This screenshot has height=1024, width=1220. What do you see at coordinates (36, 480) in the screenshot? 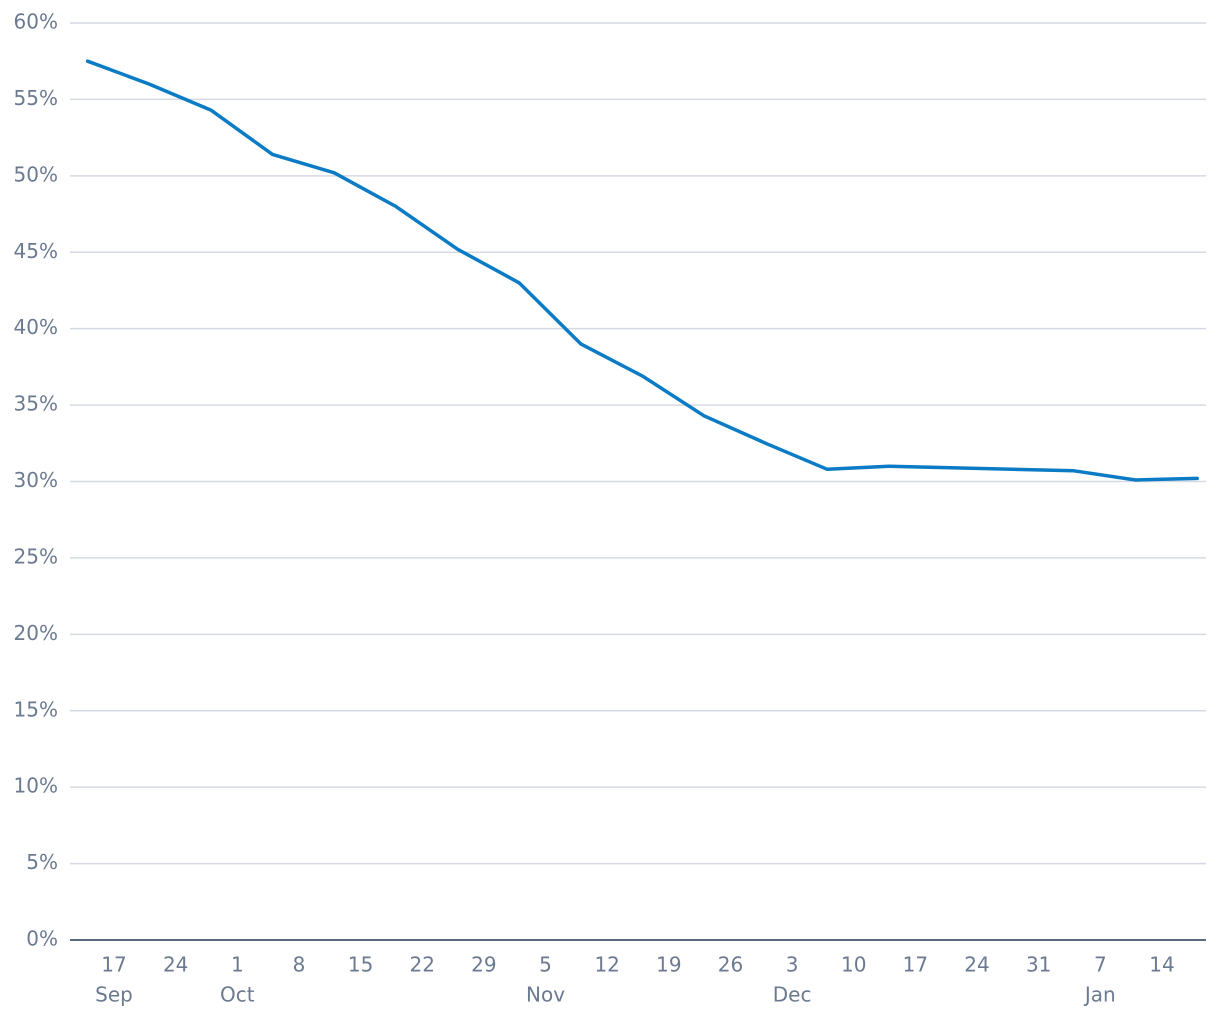
I see `y-tick-label: 30%` at bounding box center [36, 480].